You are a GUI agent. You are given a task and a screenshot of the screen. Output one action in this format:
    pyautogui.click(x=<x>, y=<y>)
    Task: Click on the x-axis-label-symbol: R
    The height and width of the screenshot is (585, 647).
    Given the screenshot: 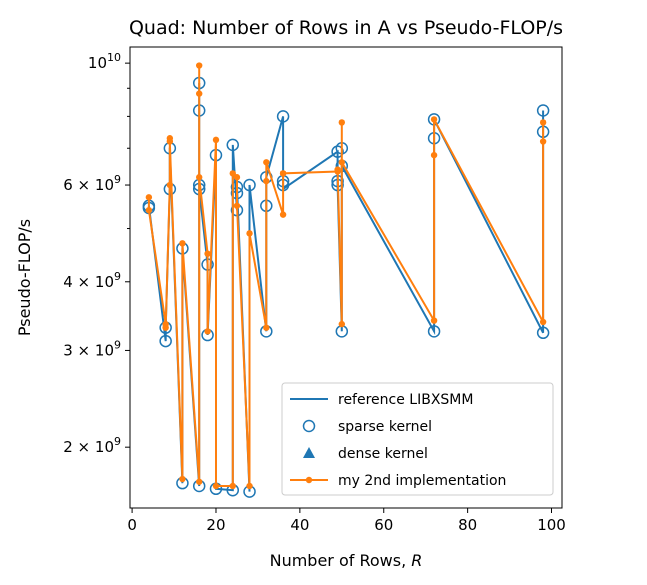 What is the action you would take?
    pyautogui.click(x=416, y=560)
    